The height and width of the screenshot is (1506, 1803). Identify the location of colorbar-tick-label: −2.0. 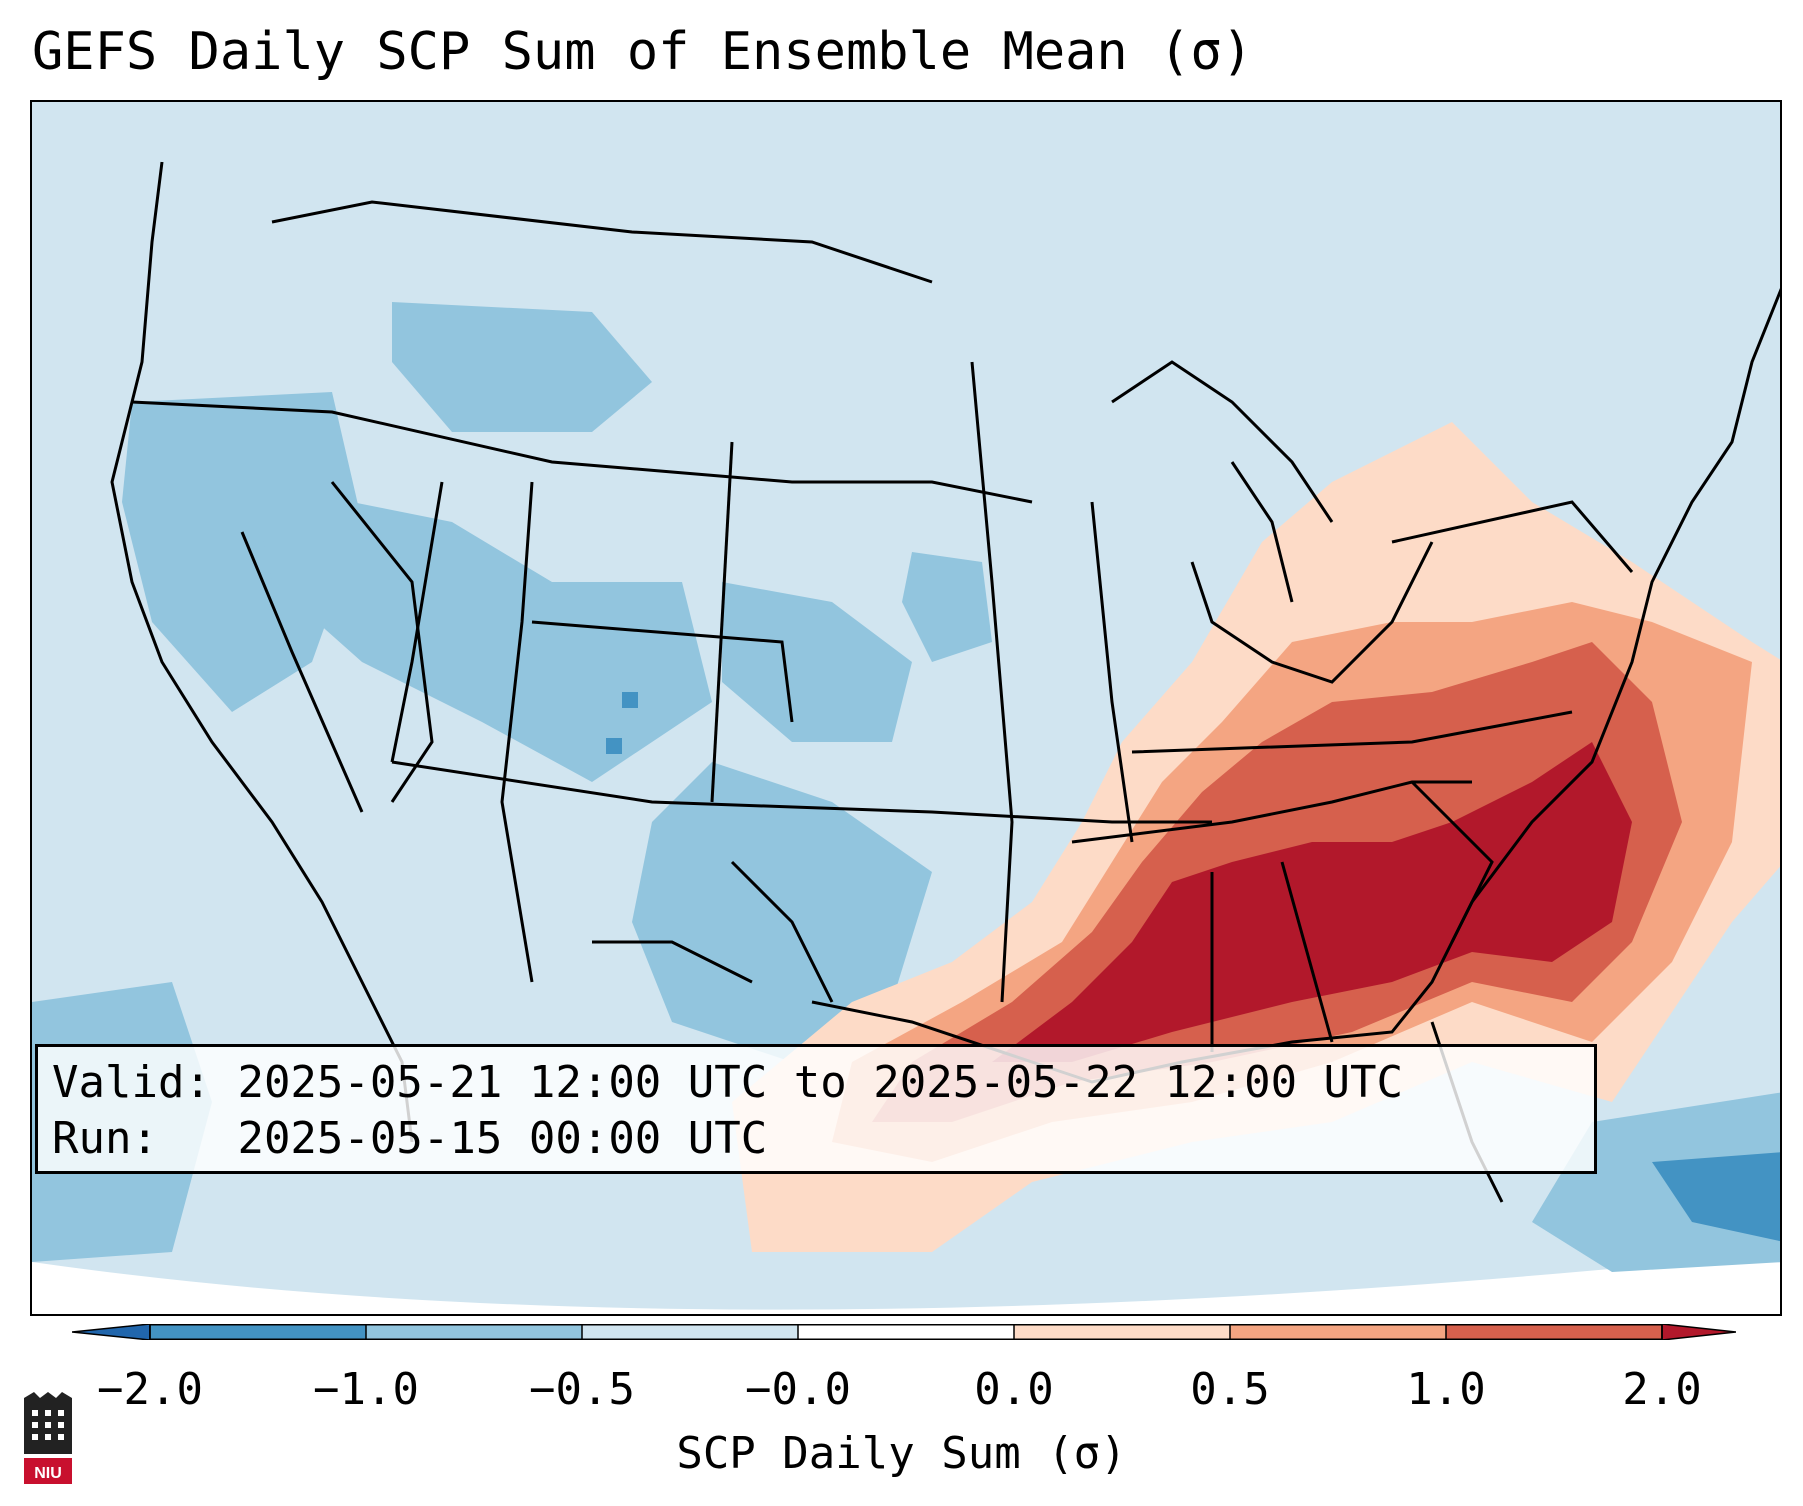
(150, 1389).